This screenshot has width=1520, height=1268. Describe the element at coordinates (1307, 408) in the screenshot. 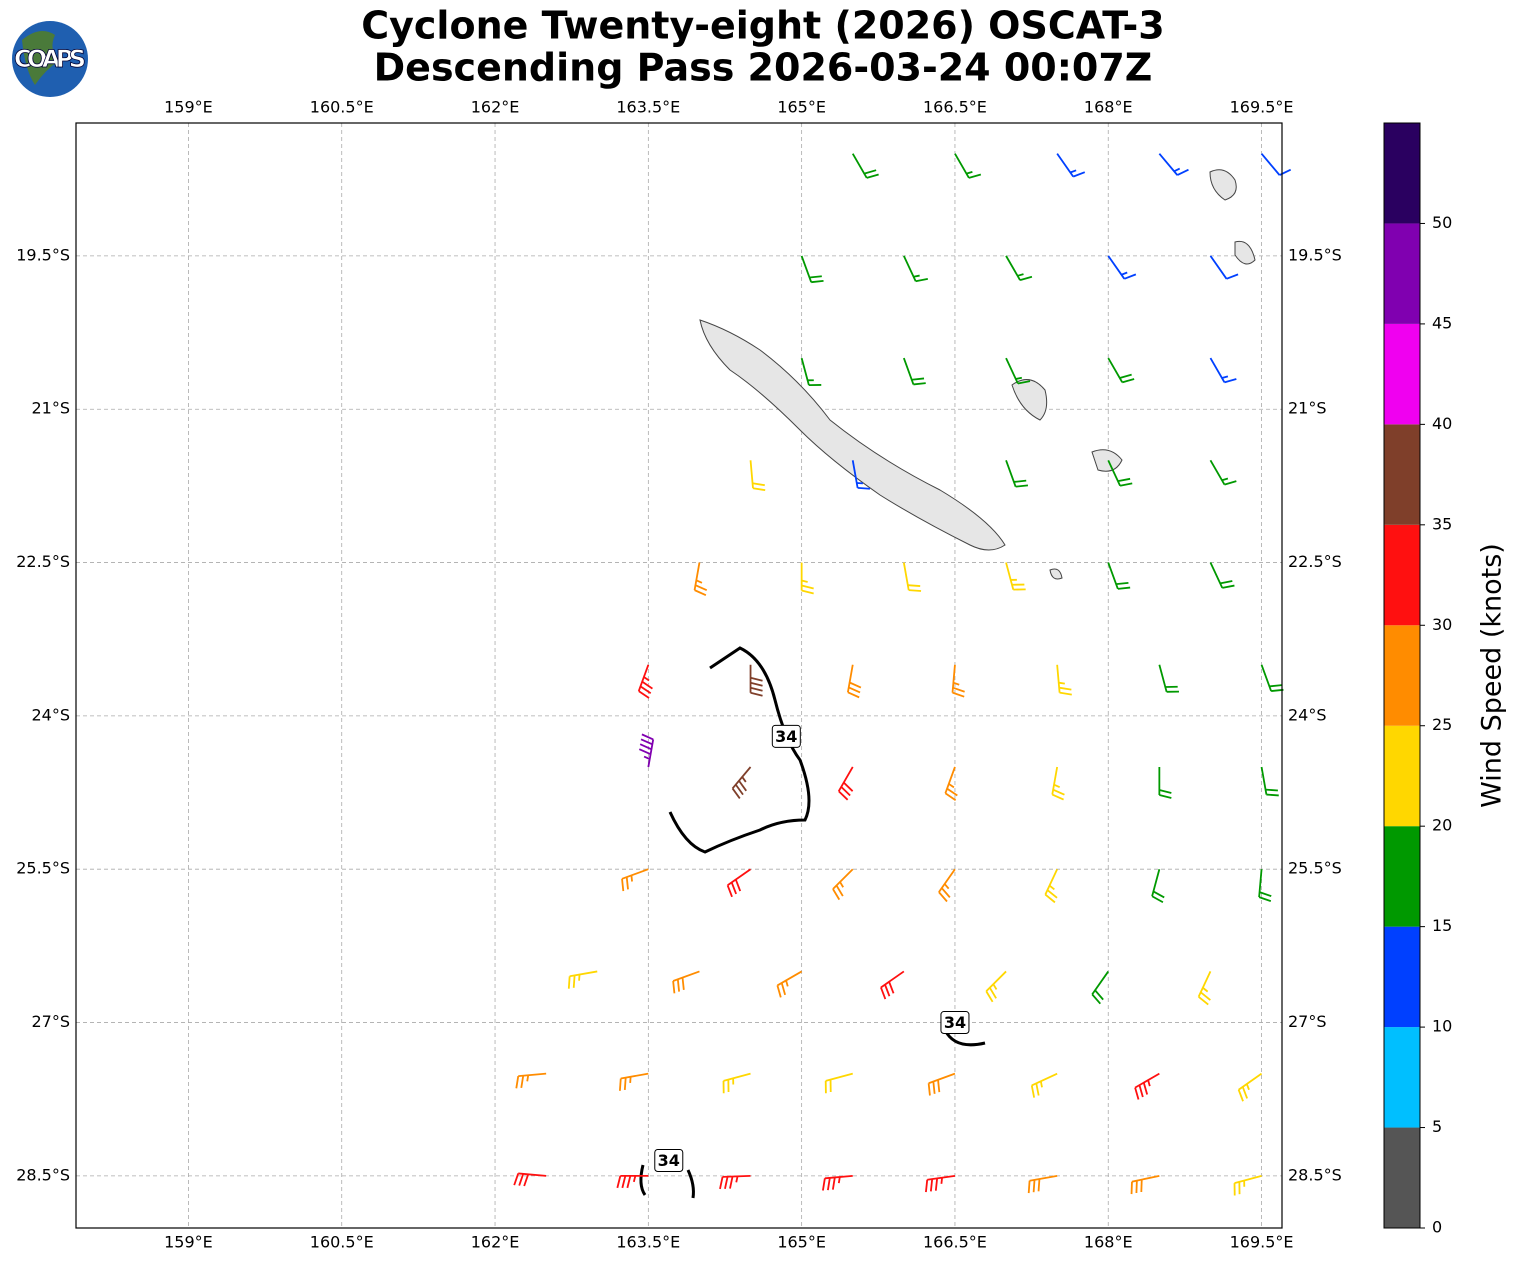

I see `y-tick-label: 21°S` at that location.